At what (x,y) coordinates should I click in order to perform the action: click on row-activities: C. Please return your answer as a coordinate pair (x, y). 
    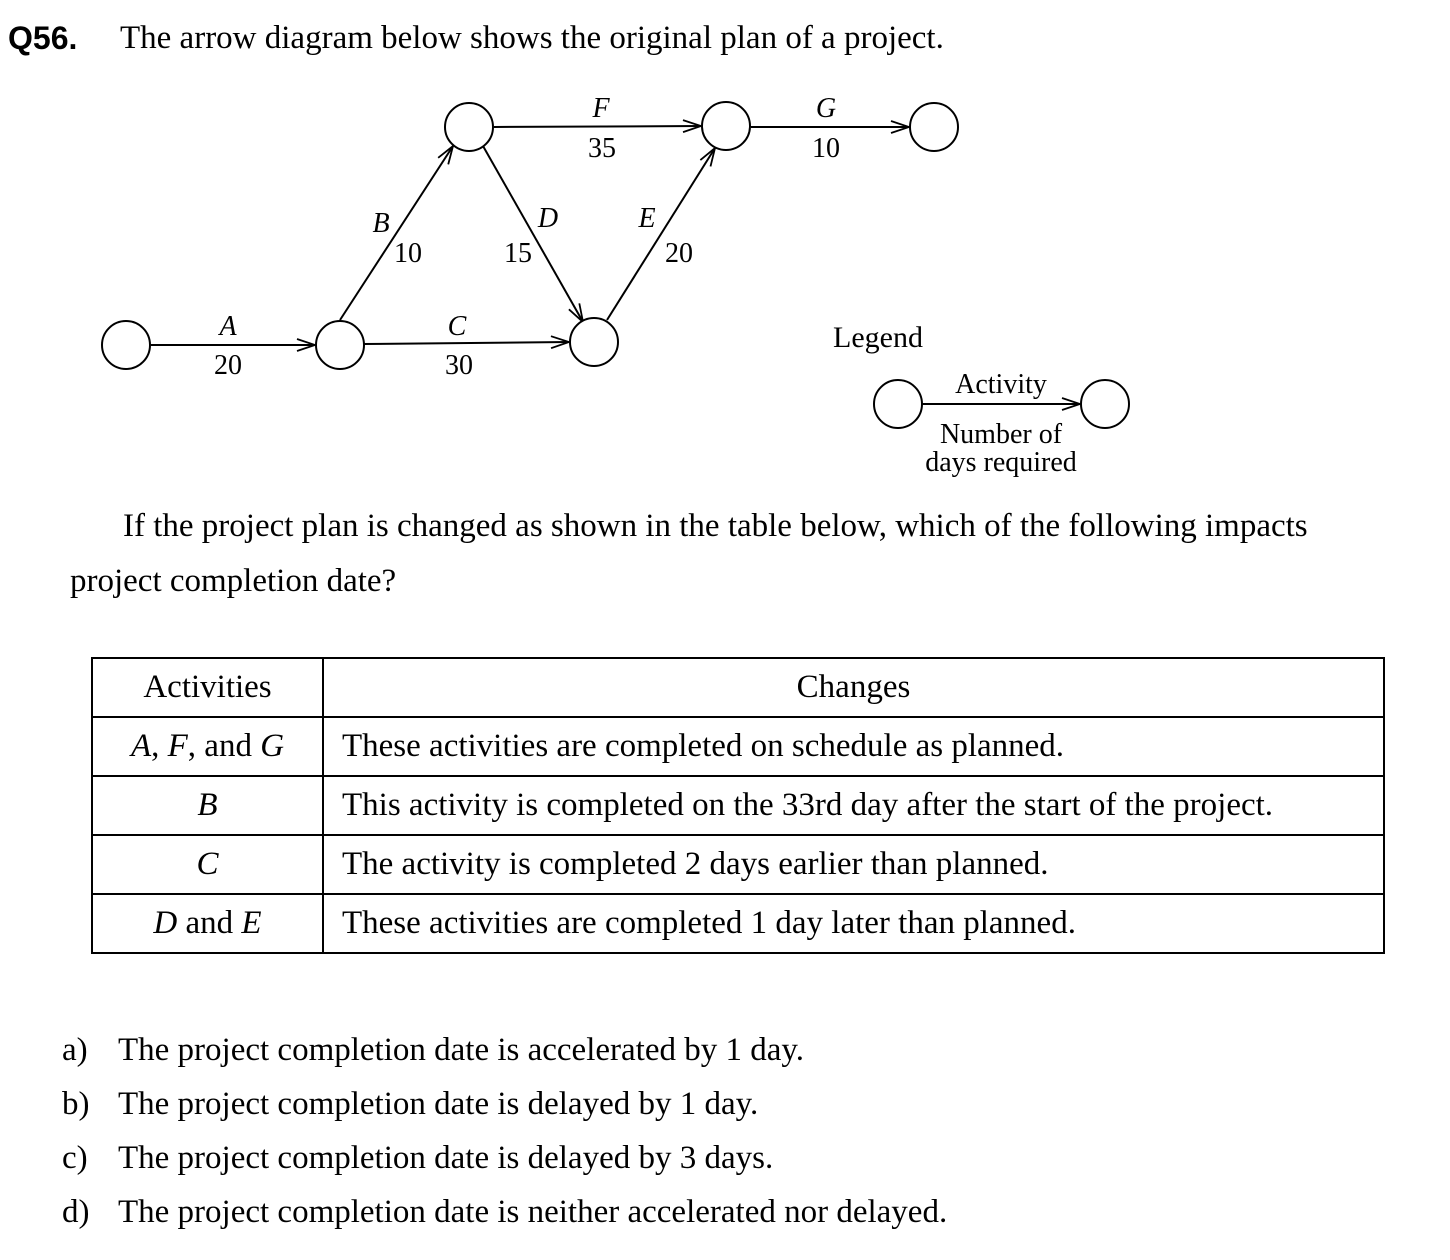
    Looking at the image, I should click on (207, 864).